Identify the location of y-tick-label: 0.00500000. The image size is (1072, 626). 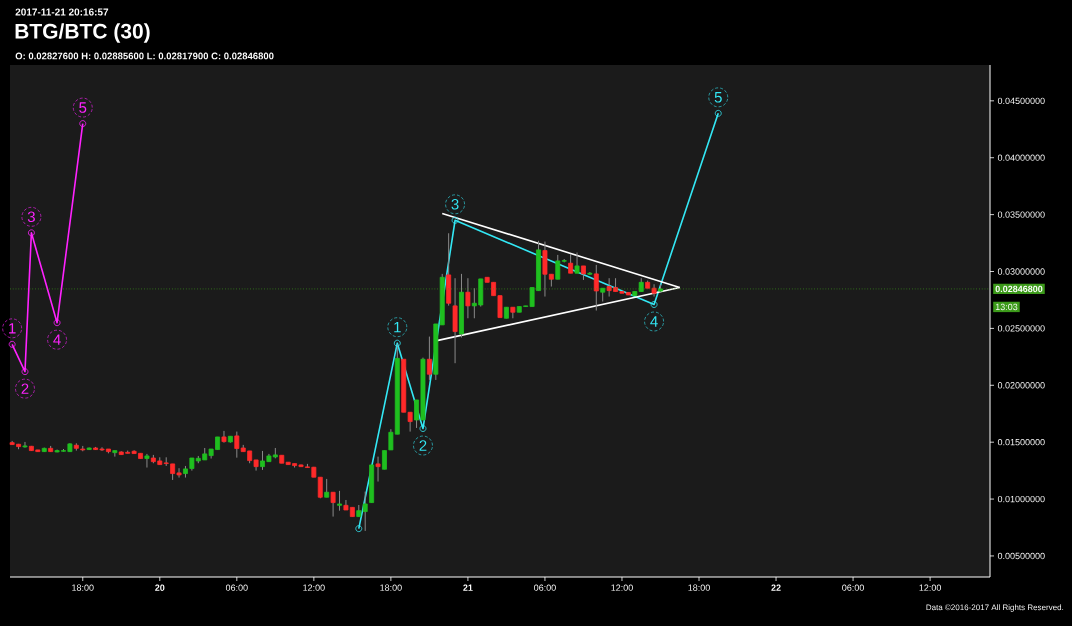
(1021, 556).